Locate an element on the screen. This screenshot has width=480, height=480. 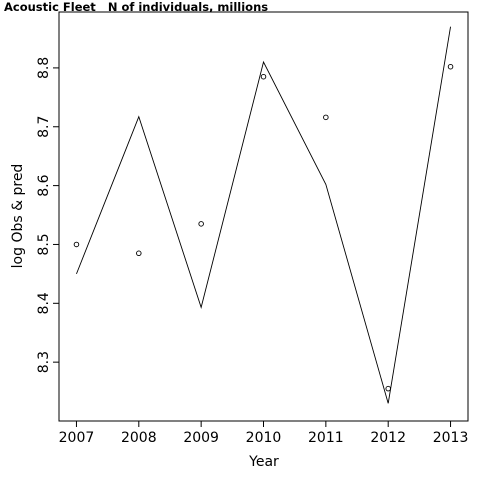
x-axis: 2007 2008 2009 2010 2011 2012 2013 is located at coordinates (264, 433).